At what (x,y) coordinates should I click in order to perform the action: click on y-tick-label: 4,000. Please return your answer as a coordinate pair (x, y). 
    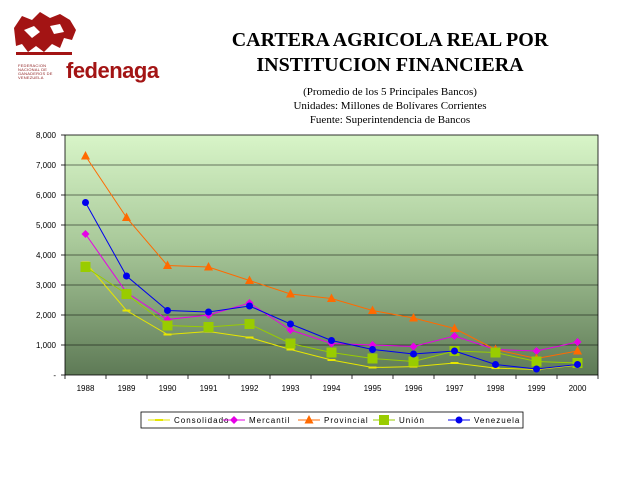
    Looking at the image, I should click on (46, 255).